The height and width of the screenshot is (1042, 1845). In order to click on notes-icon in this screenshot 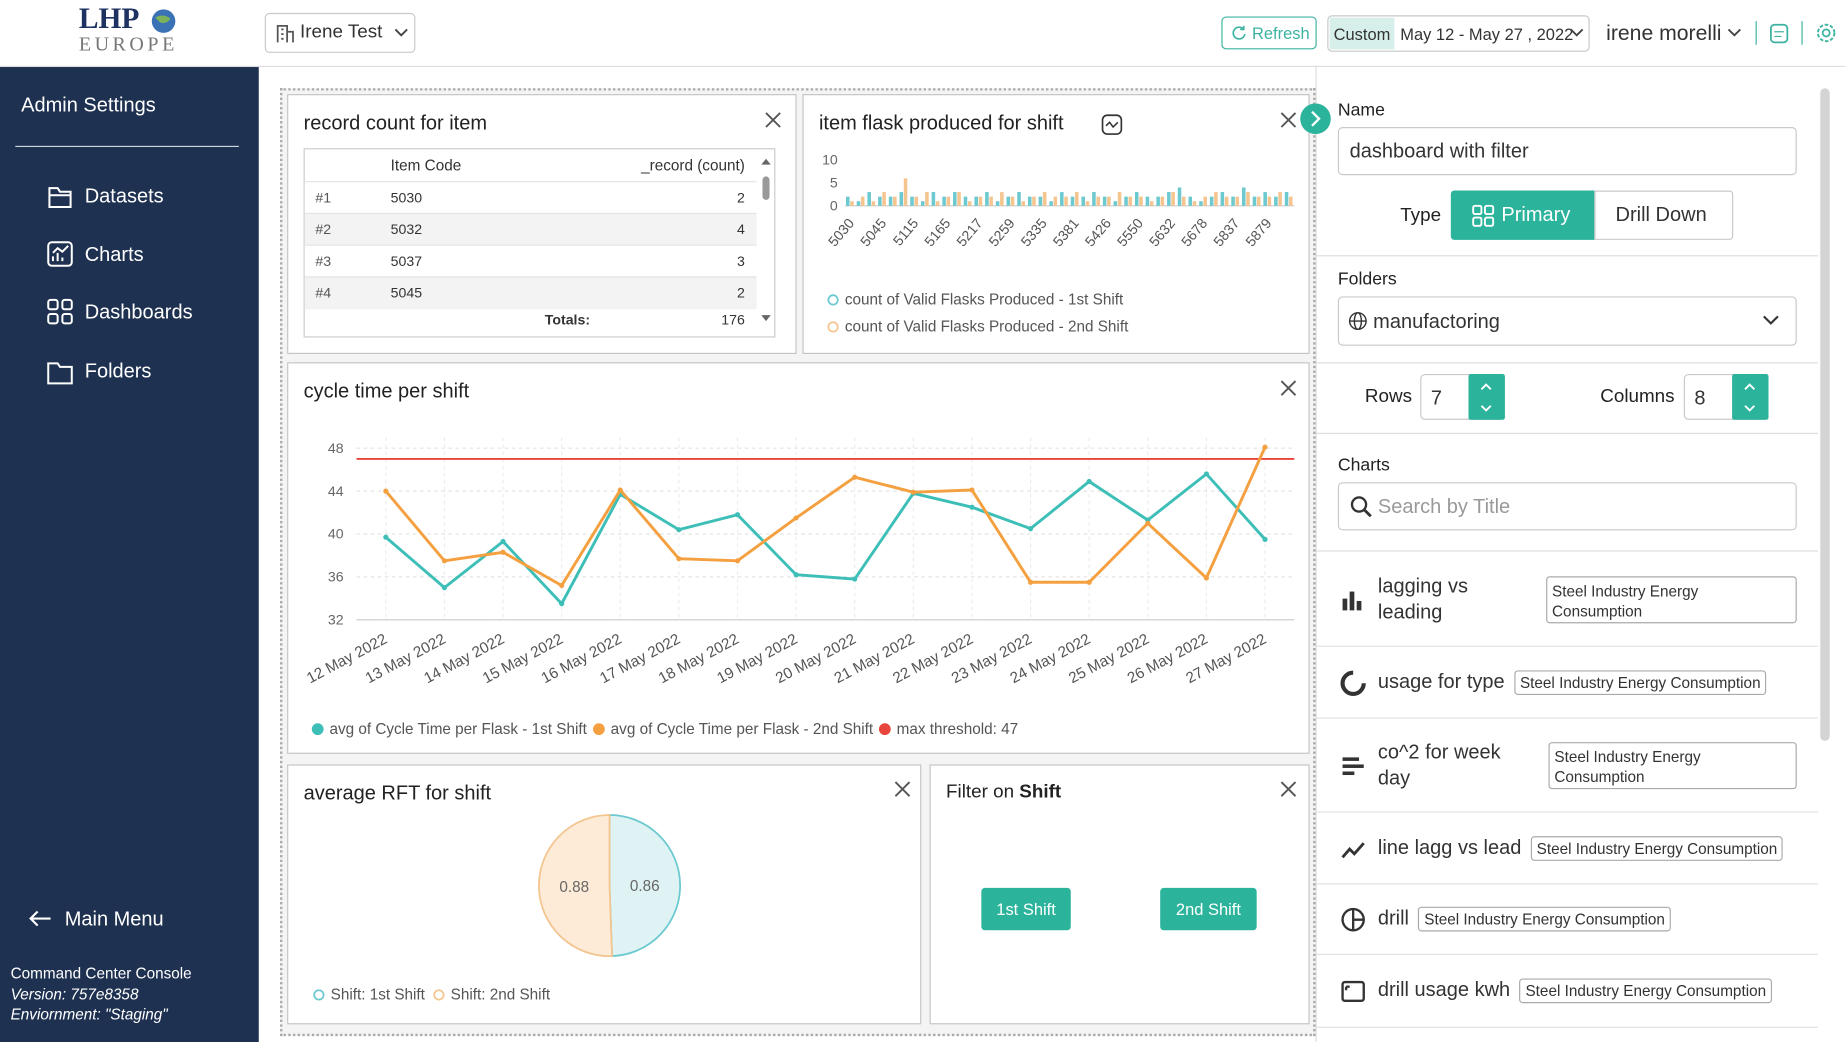, I will do `click(1779, 33)`.